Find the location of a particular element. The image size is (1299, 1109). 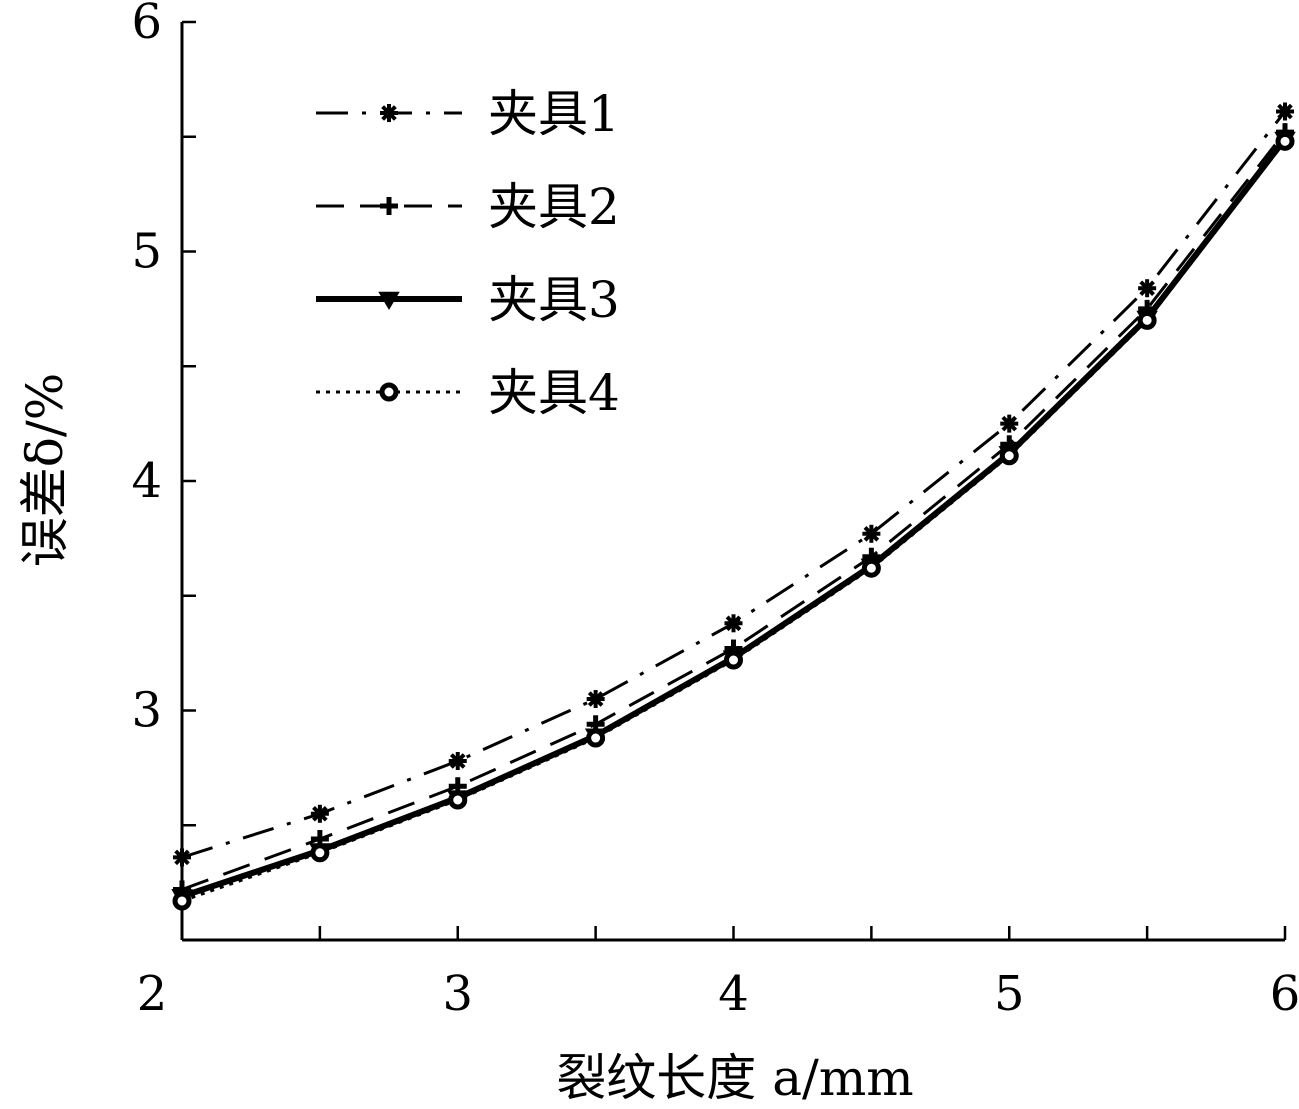

legend: 夹具1 夹具2 夹具3 夹具4 is located at coordinates (468, 253).